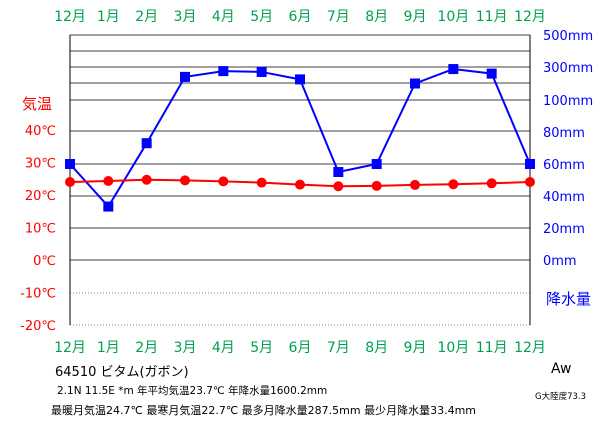 The width and height of the screenshot is (611, 425). I want to click on month-label-top: 2月, so click(146, 17).